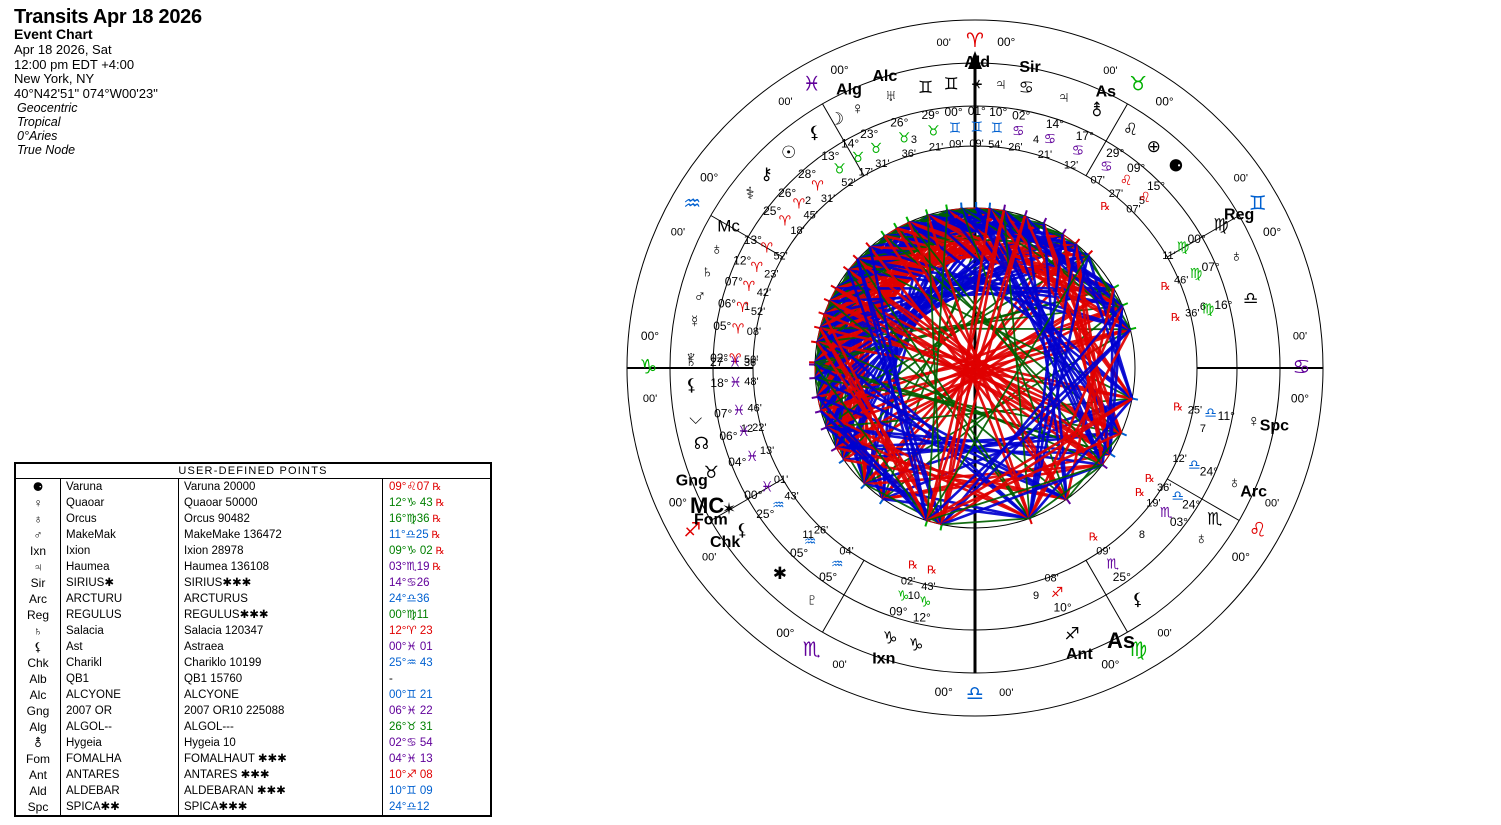 This screenshot has height=825, width=1501. Describe the element at coordinates (120, 807) in the screenshot. I see `point-abbr: SPICA✱✱` at that location.